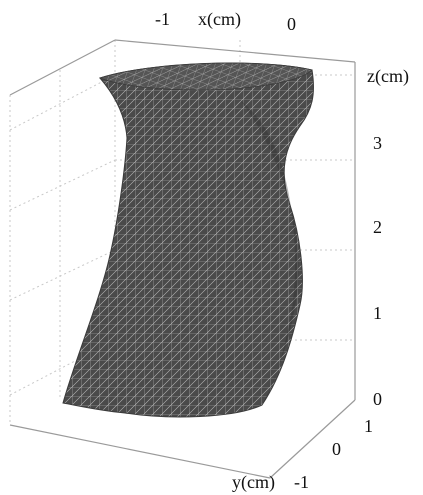 Image resolution: width=423 pixels, height=495 pixels. What do you see at coordinates (368, 426) in the screenshot?
I see `y-tick-1: 1` at bounding box center [368, 426].